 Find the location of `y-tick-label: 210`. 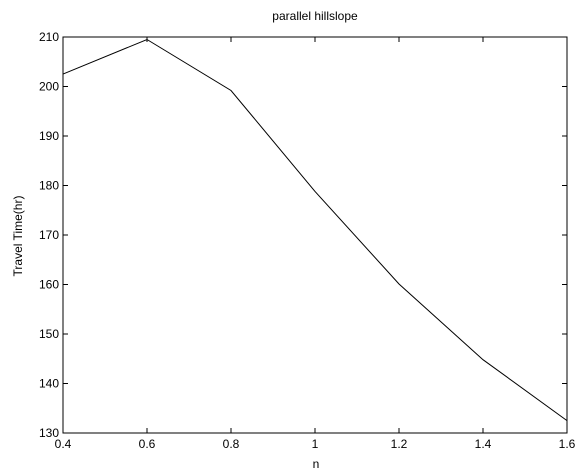

y-tick-label: 210 is located at coordinates (49, 37).